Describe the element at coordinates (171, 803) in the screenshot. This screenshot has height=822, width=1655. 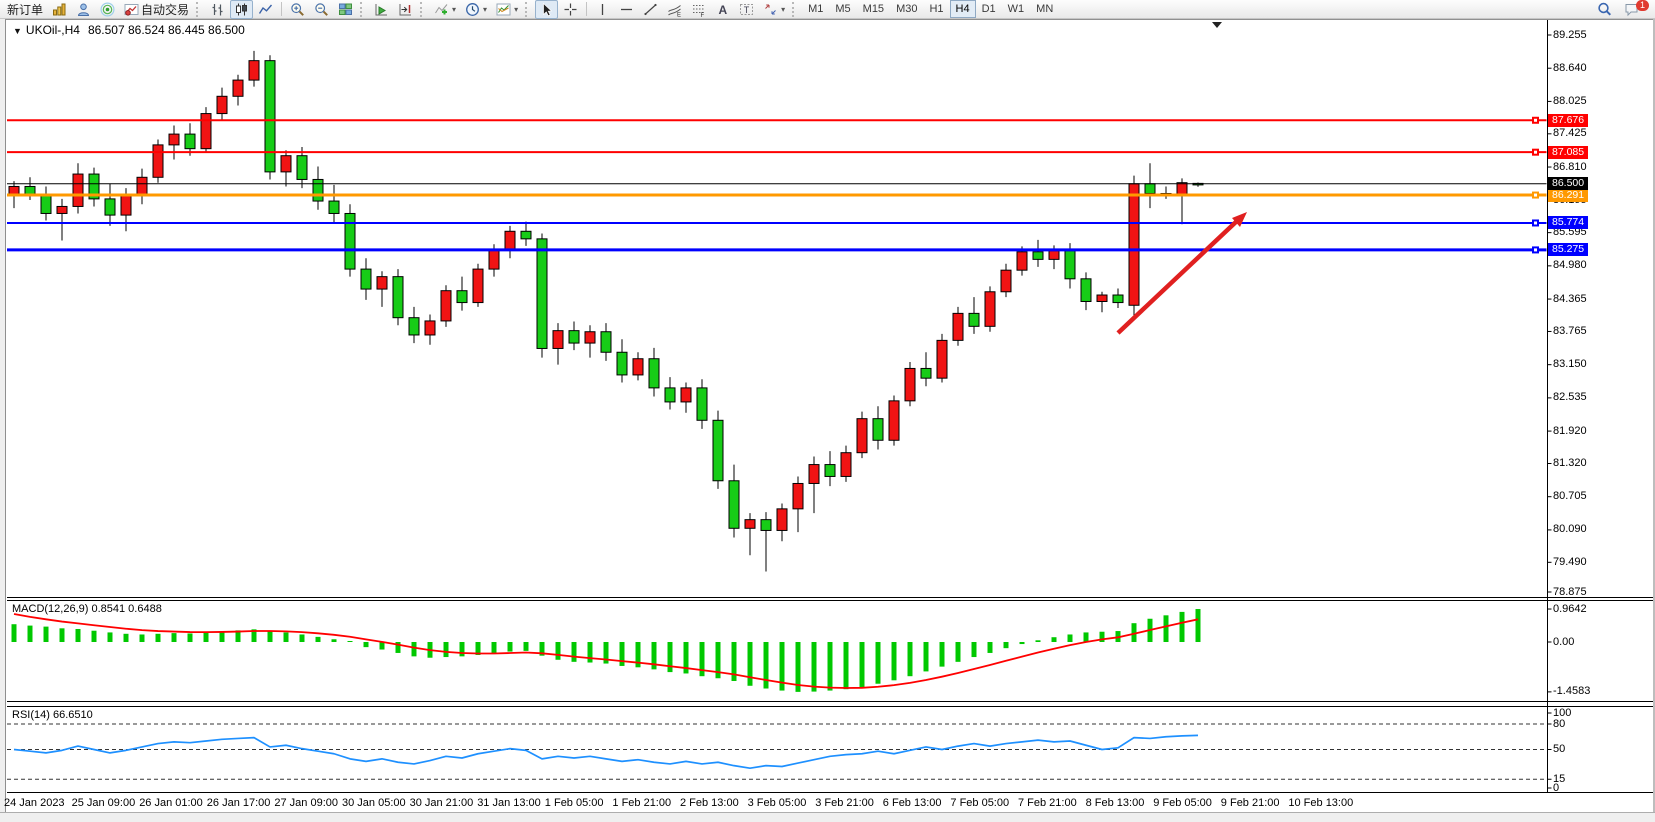
I see `time-label: 26 Jan 01:00` at that location.